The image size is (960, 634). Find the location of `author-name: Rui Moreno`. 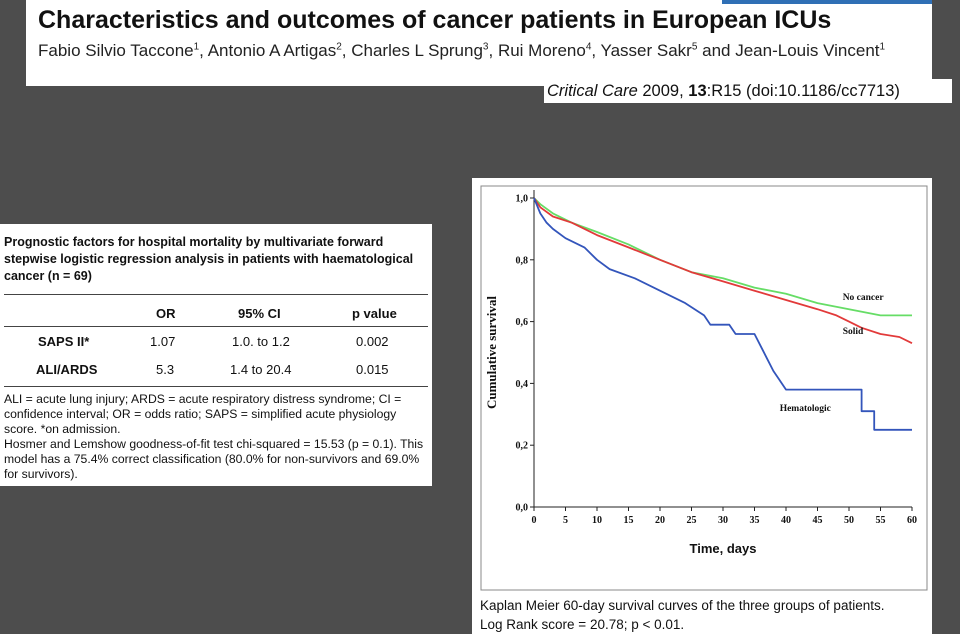

author-name: Rui Moreno is located at coordinates (541, 50).